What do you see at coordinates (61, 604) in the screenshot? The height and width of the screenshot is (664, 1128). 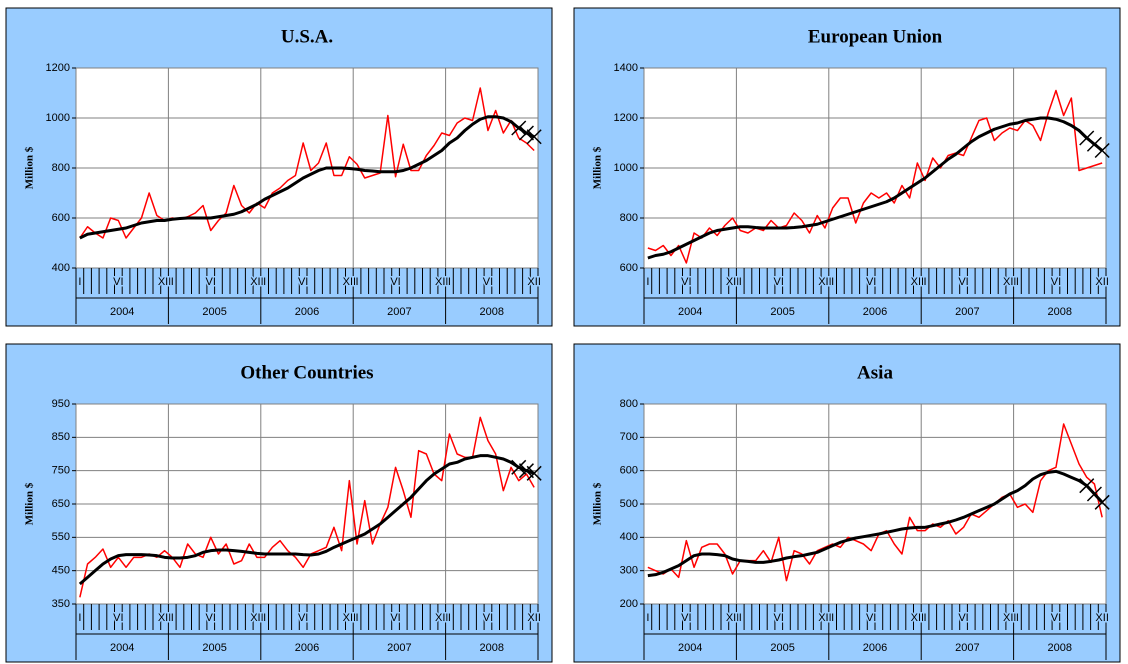 I see `y-tick-label: 350` at bounding box center [61, 604].